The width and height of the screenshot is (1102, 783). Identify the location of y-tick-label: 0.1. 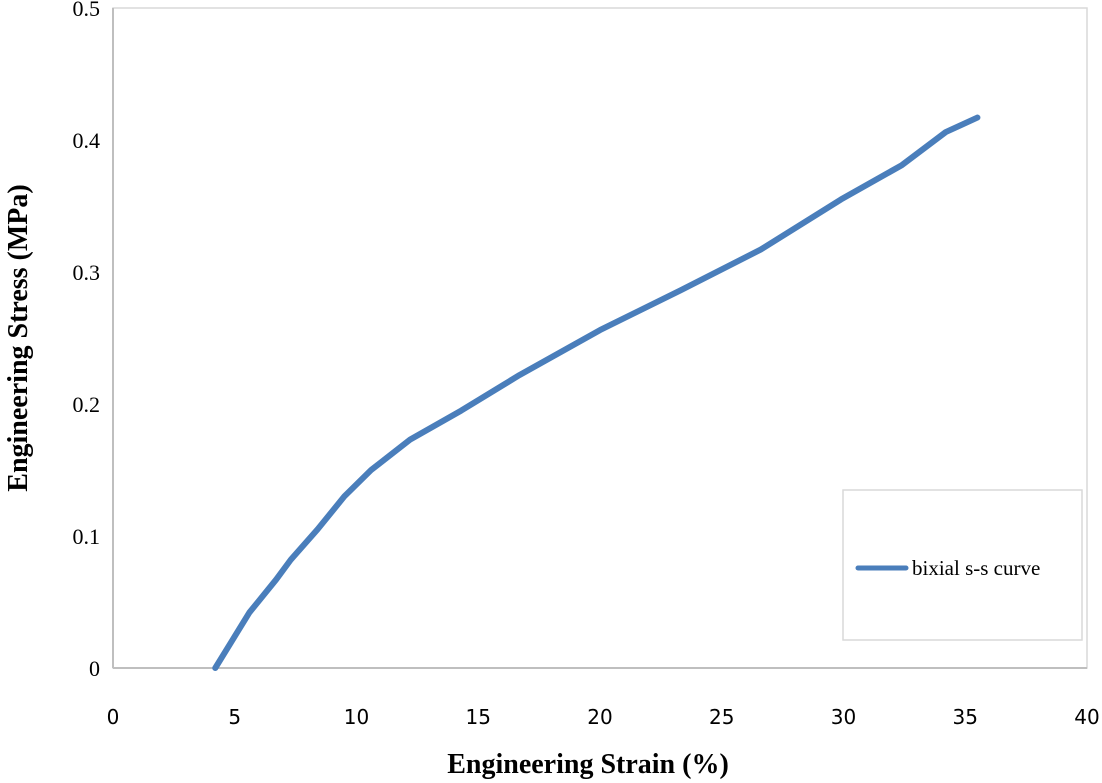
(87, 536).